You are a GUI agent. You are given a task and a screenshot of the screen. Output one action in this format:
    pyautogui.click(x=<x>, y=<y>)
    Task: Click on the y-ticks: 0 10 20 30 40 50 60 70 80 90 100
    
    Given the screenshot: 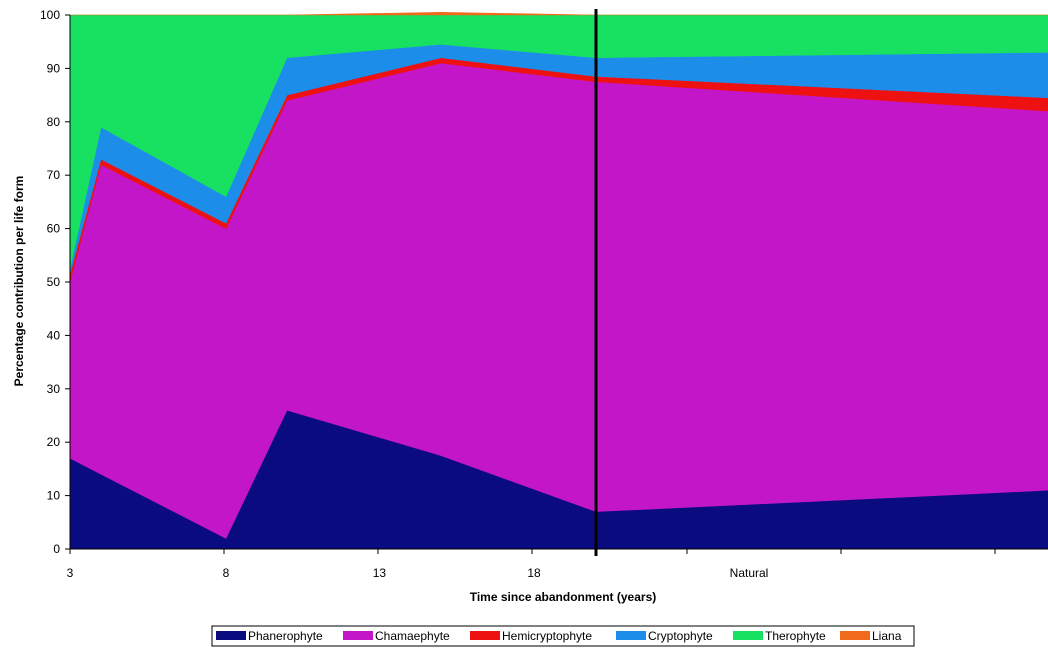 What is the action you would take?
    pyautogui.click(x=55, y=282)
    